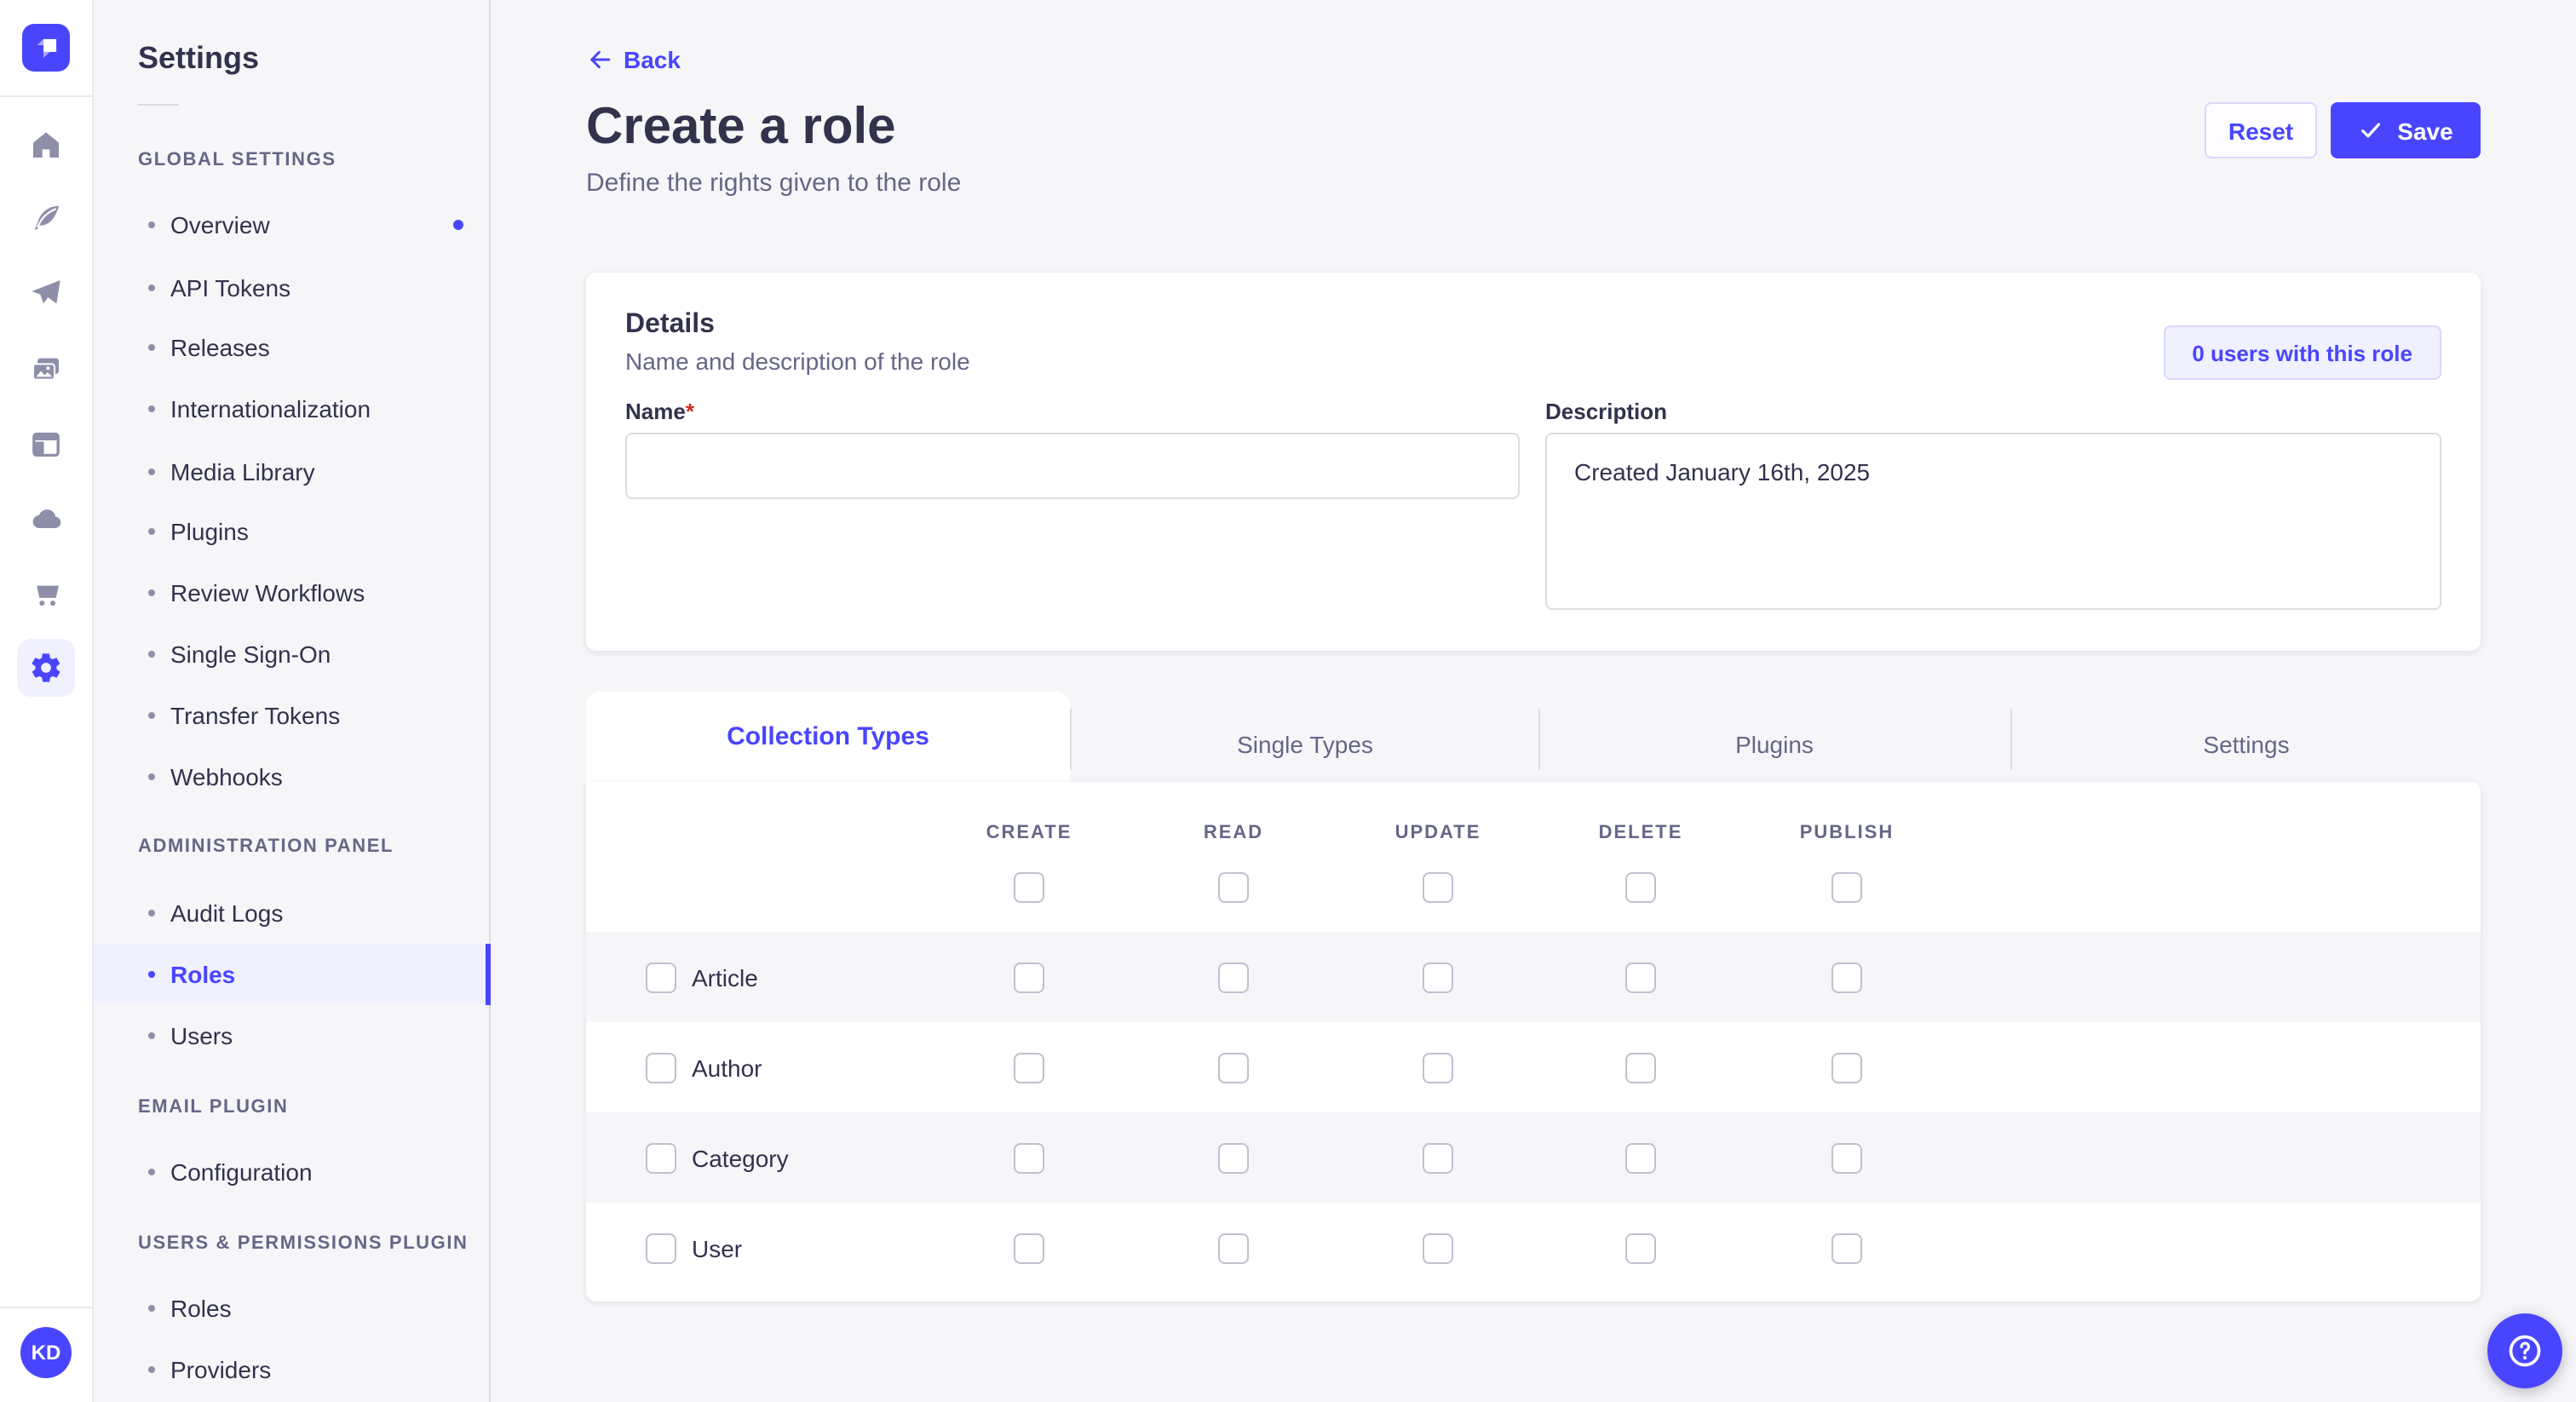  What do you see at coordinates (741, 127) in the screenshot?
I see `page-title: Create a role` at bounding box center [741, 127].